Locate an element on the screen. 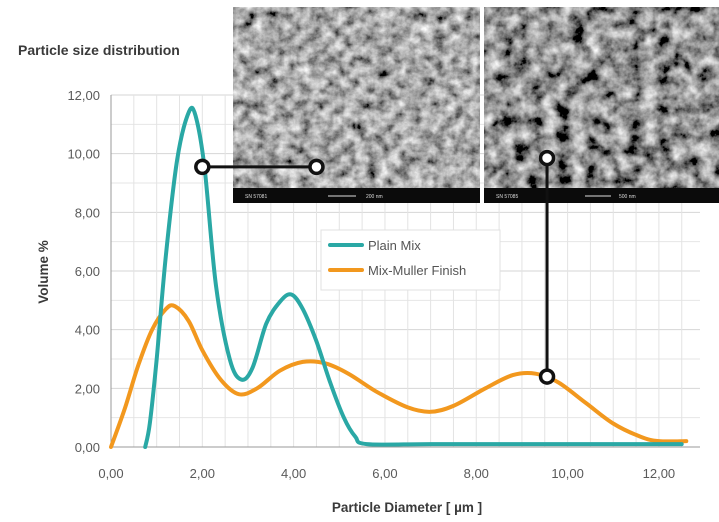  legend-label-plain-mix: Plain Mix is located at coordinates (394, 245).